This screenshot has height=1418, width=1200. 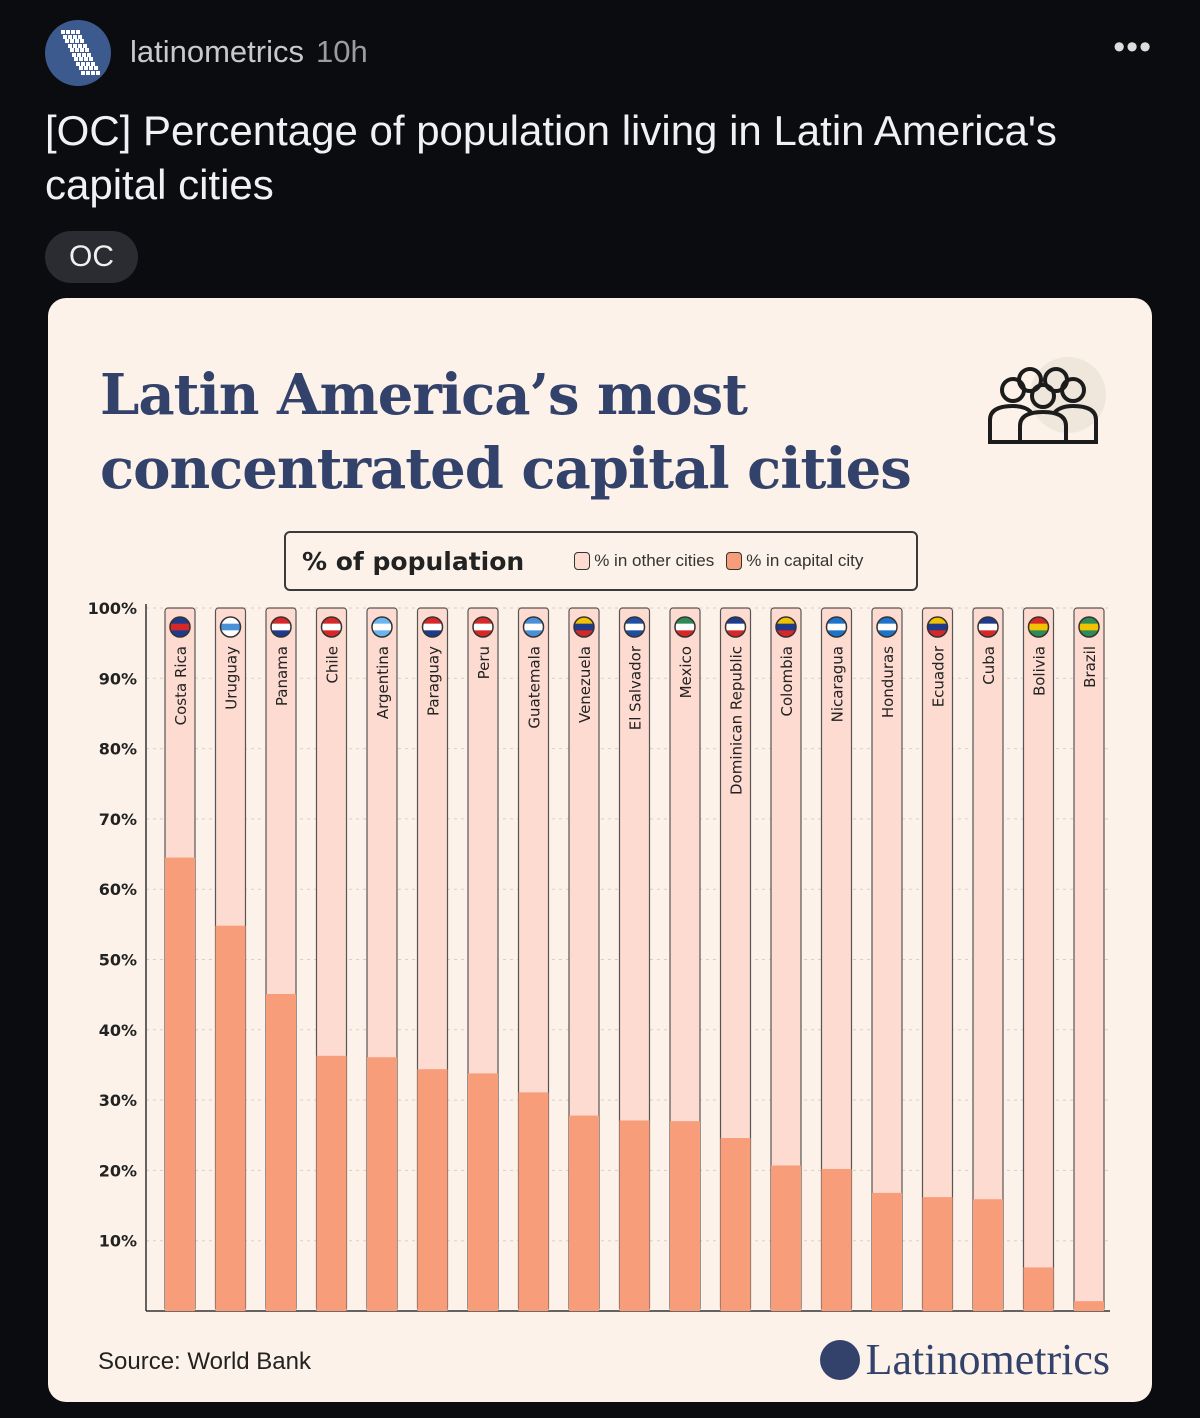 What do you see at coordinates (1047, 400) in the screenshot?
I see `people-group-icon` at bounding box center [1047, 400].